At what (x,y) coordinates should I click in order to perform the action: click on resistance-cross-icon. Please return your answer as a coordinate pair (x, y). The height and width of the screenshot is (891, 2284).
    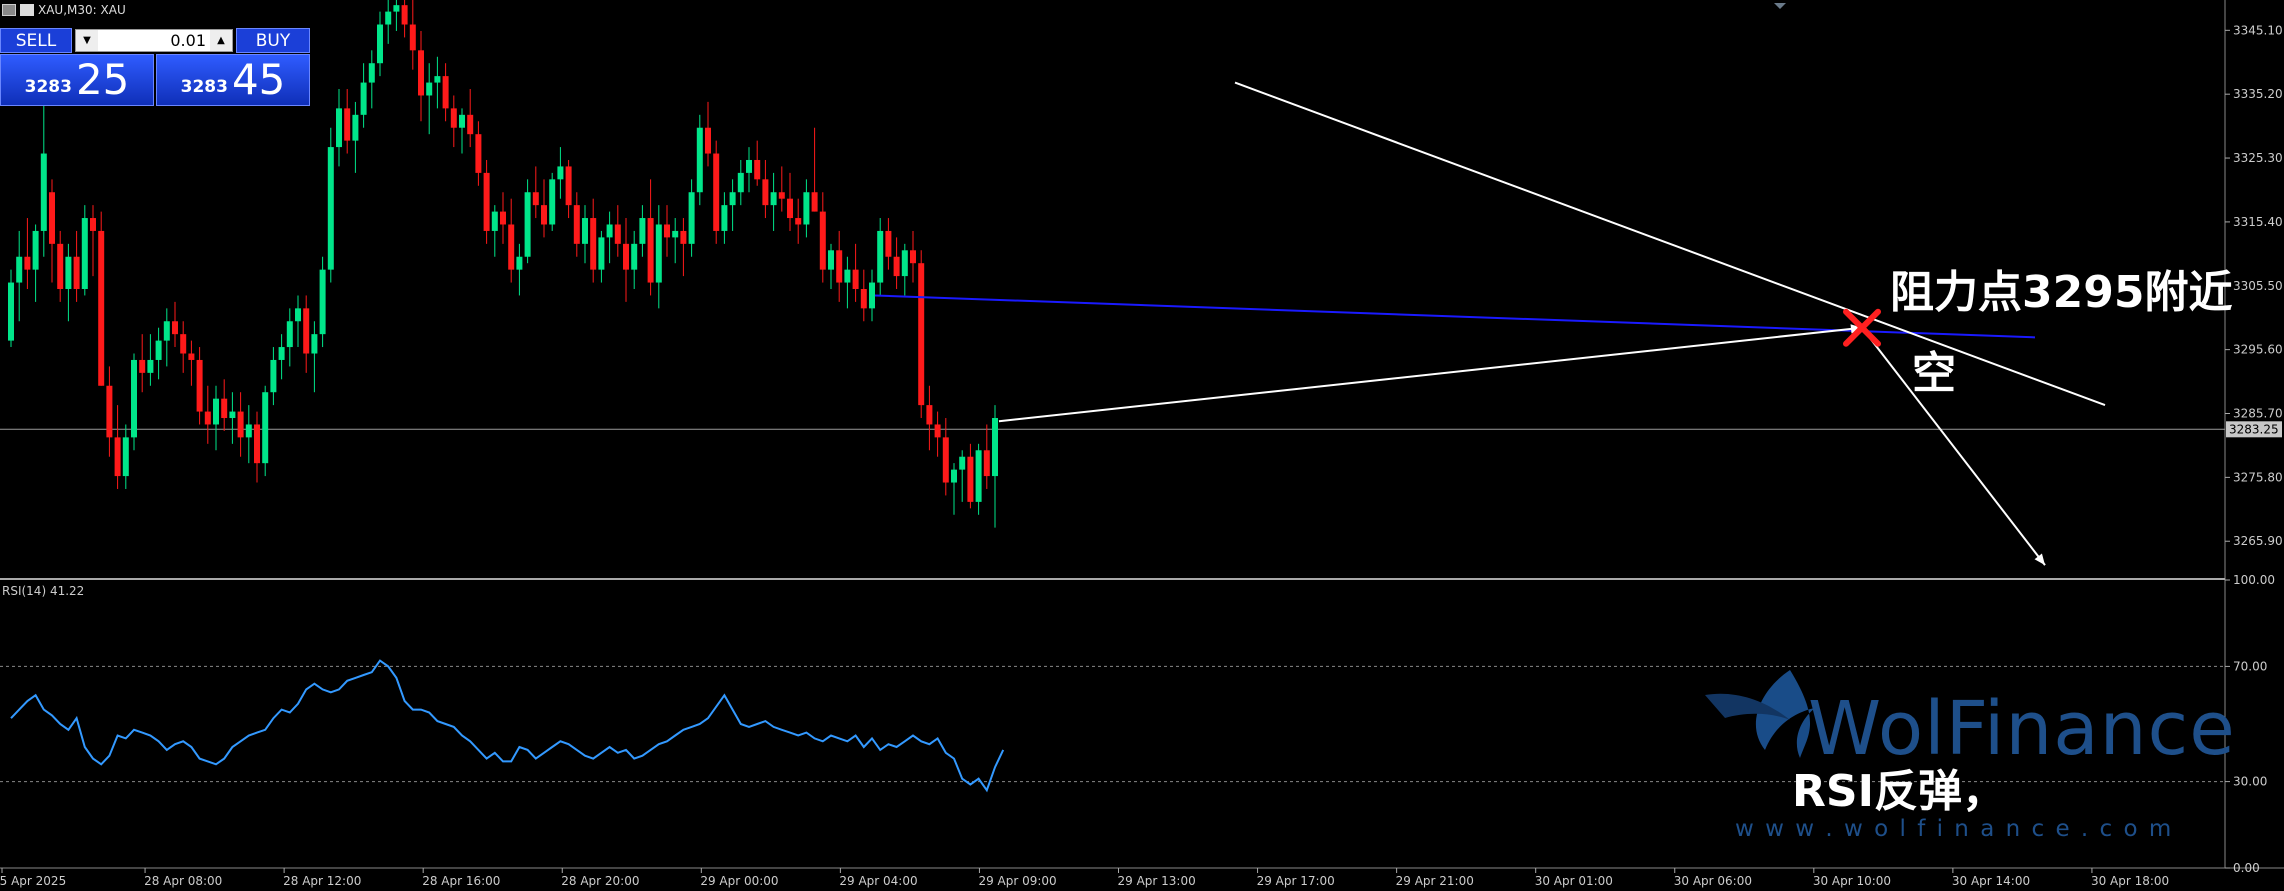
    Looking at the image, I should click on (1862, 327).